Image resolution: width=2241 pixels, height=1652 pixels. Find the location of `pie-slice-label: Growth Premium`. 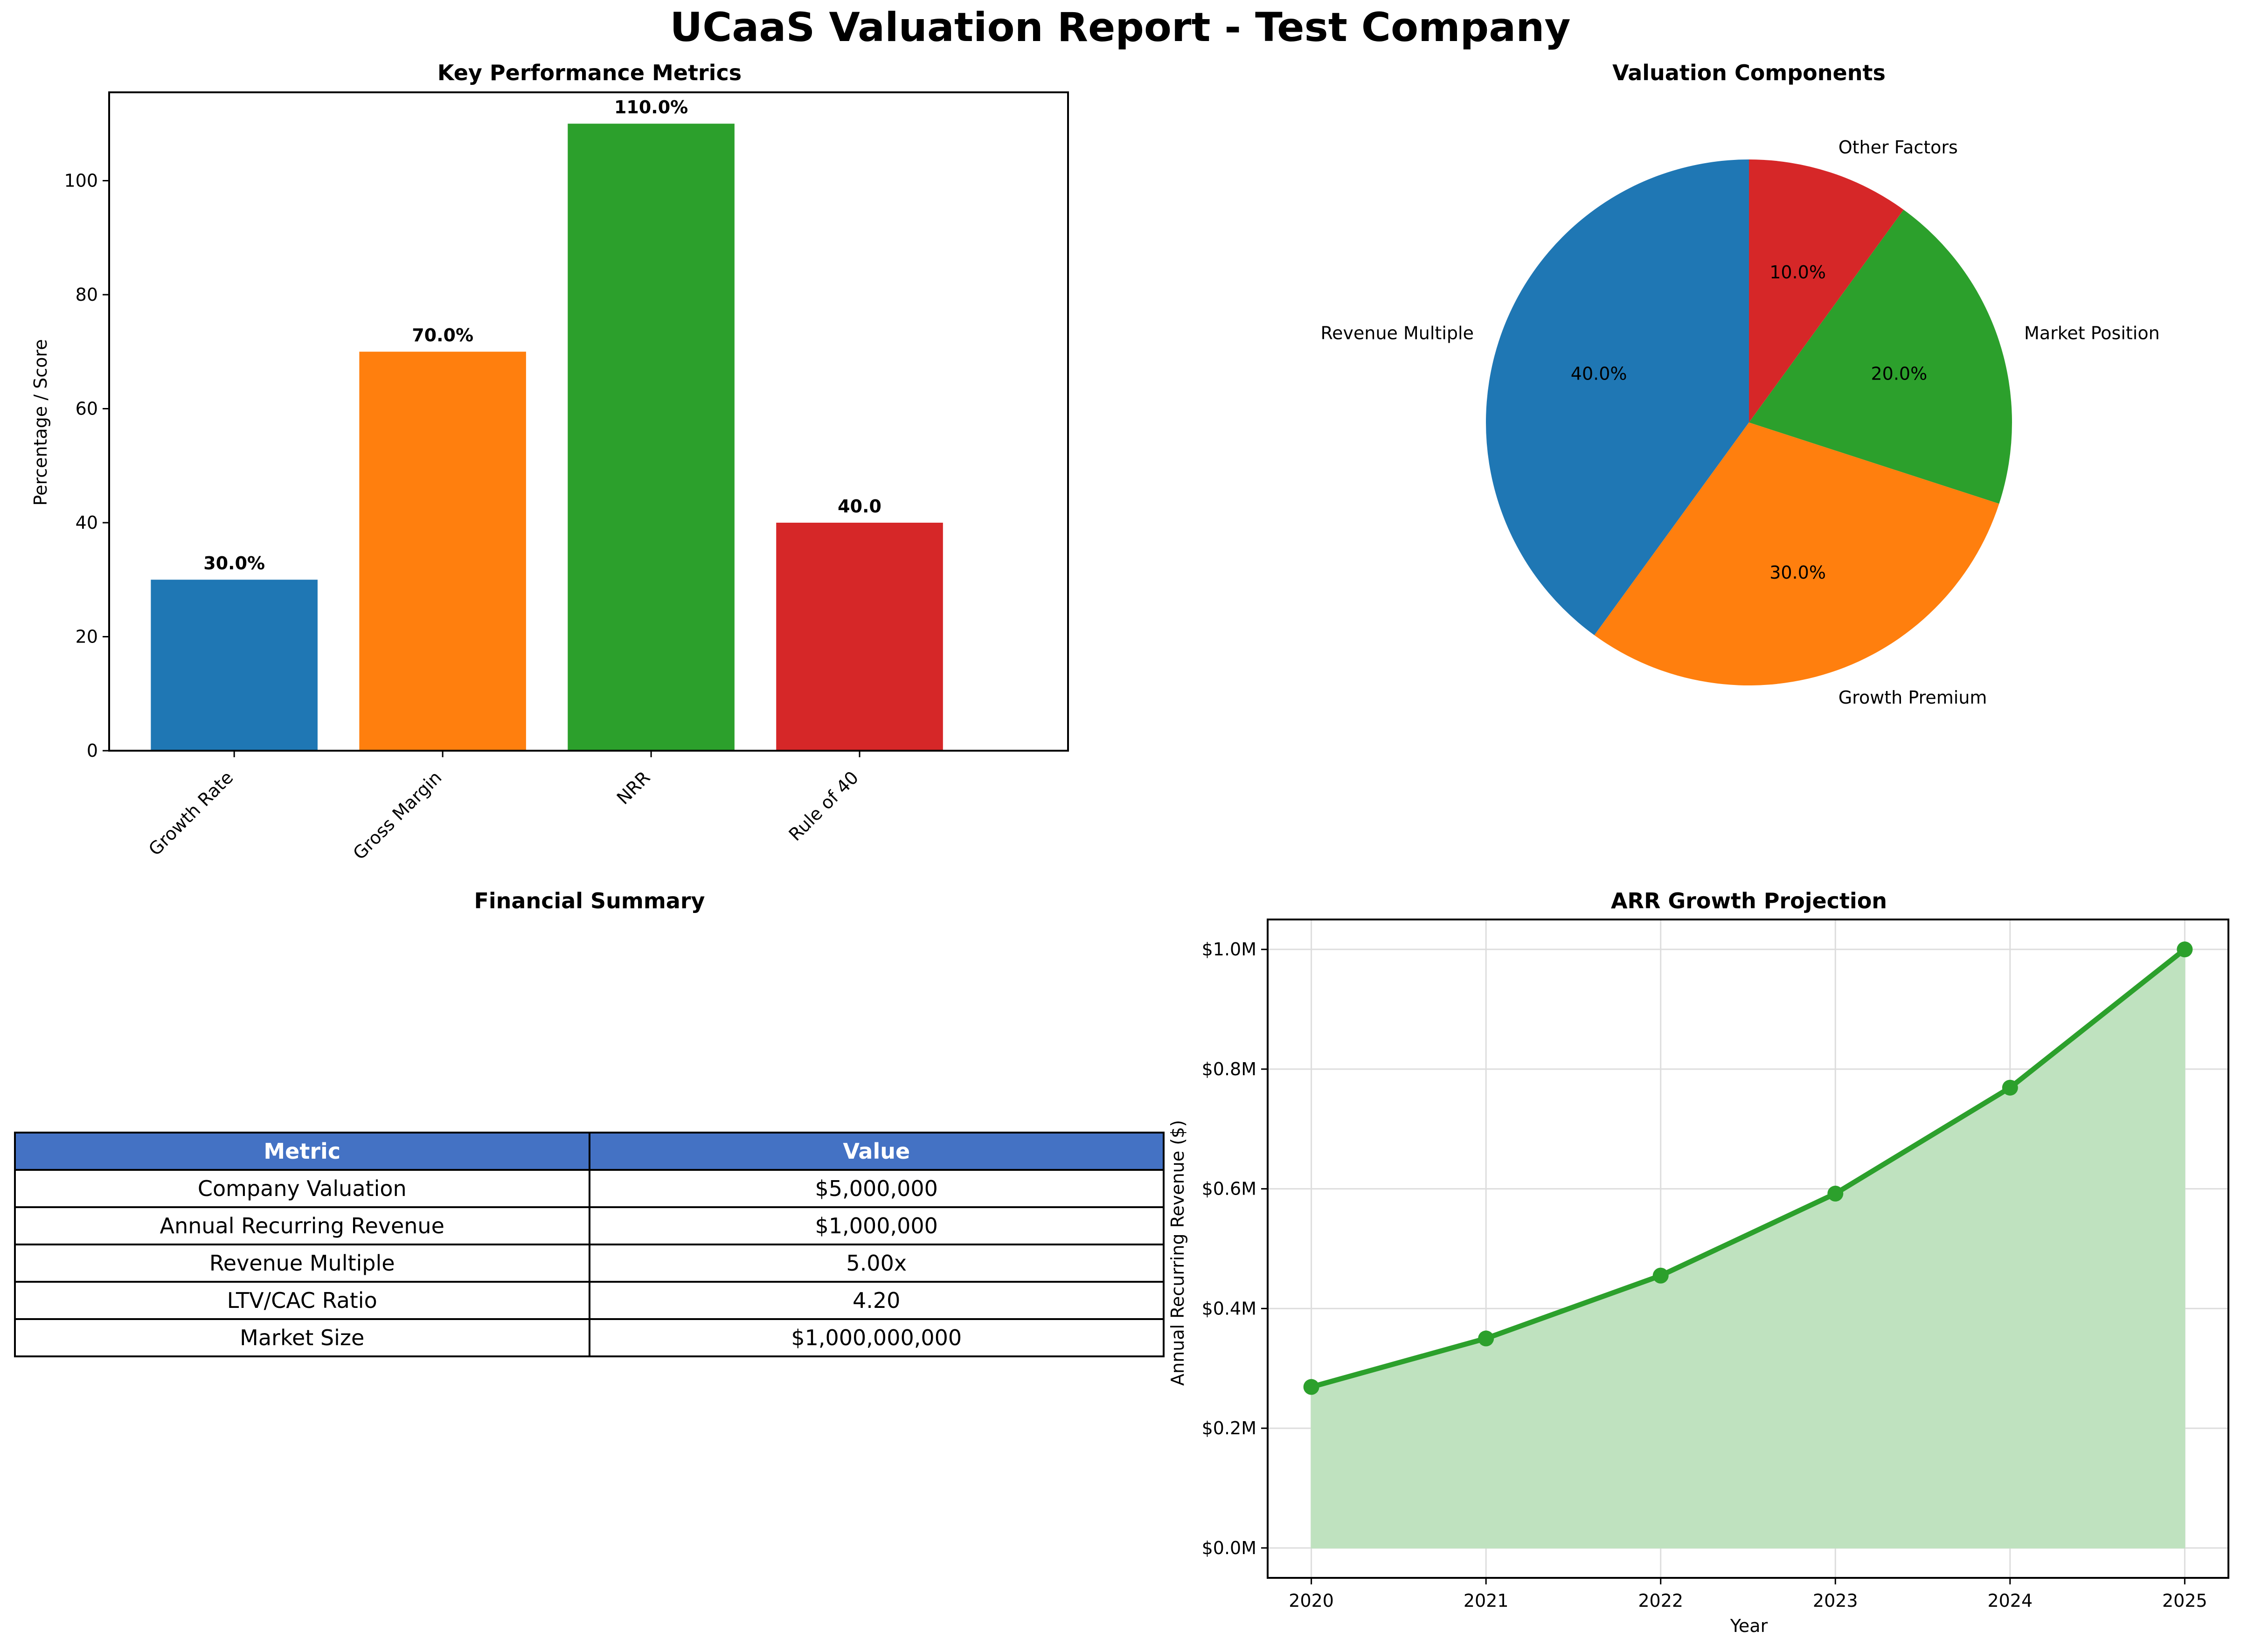

pie-slice-label: Growth Premium is located at coordinates (1913, 697).